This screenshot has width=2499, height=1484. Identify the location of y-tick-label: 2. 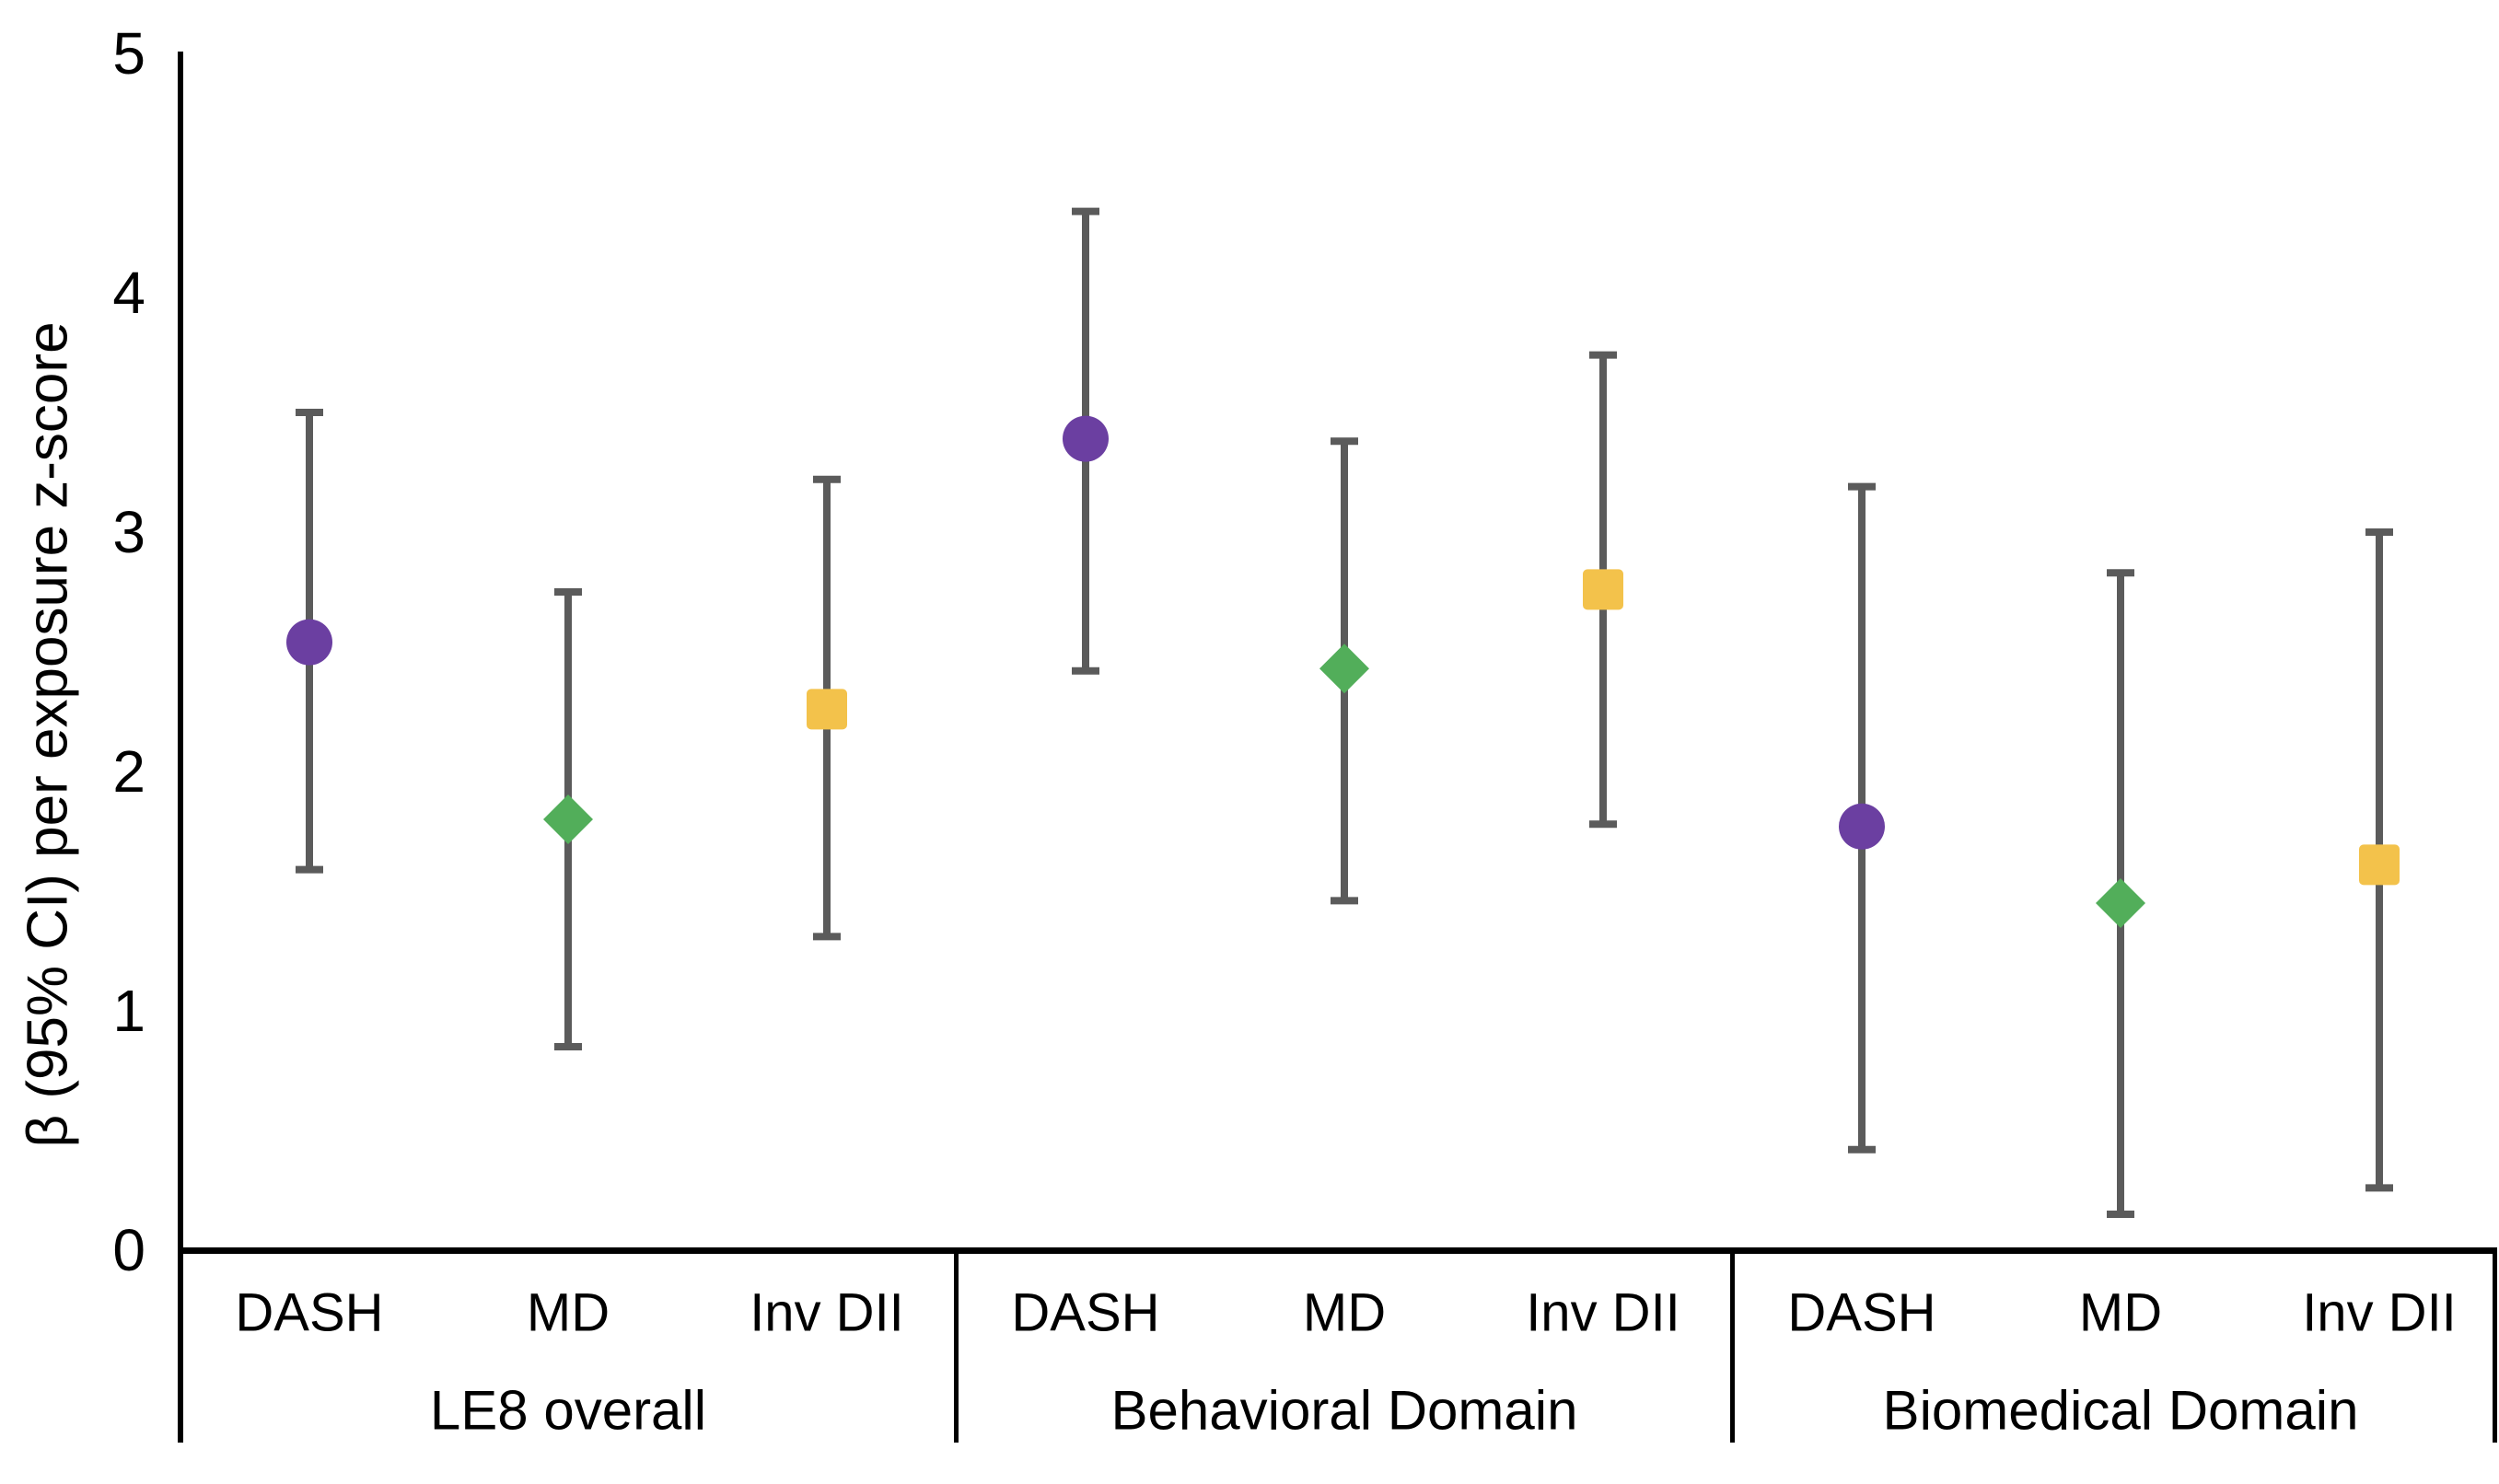
(128, 771).